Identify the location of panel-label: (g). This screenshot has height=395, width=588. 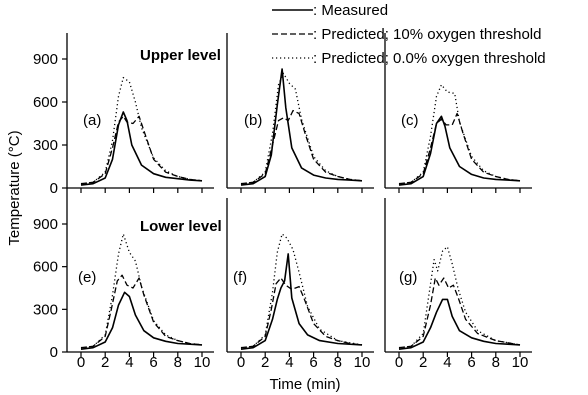
(408, 277).